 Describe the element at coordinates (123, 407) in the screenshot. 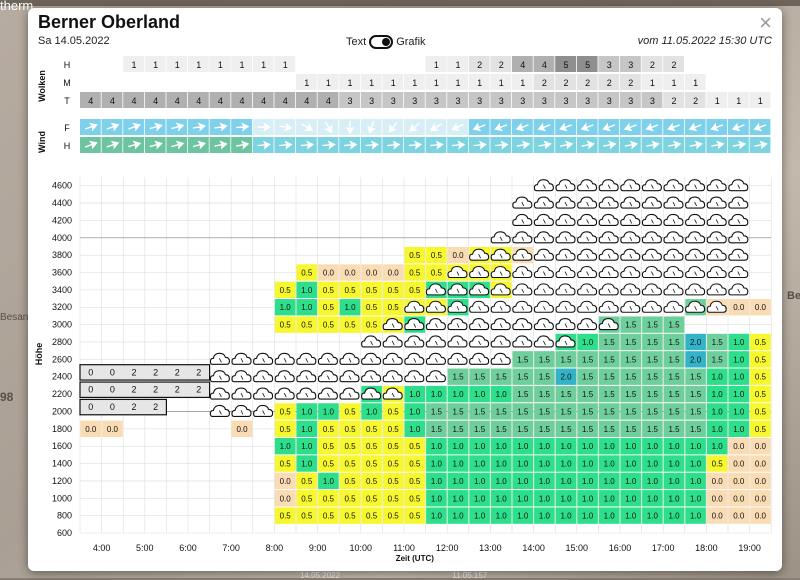

I see `layer-box` at that location.